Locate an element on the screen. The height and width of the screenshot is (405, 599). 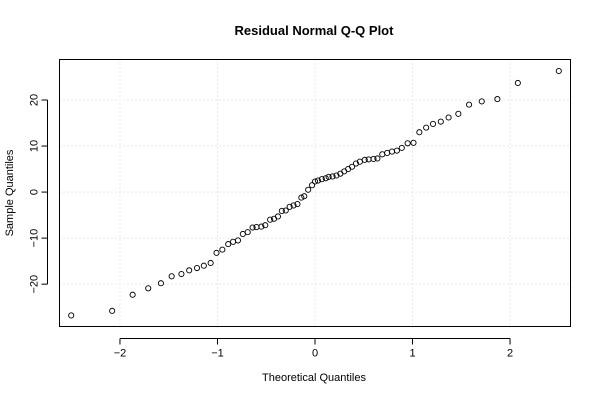
y-tick-label: 20 is located at coordinates (35, 100).